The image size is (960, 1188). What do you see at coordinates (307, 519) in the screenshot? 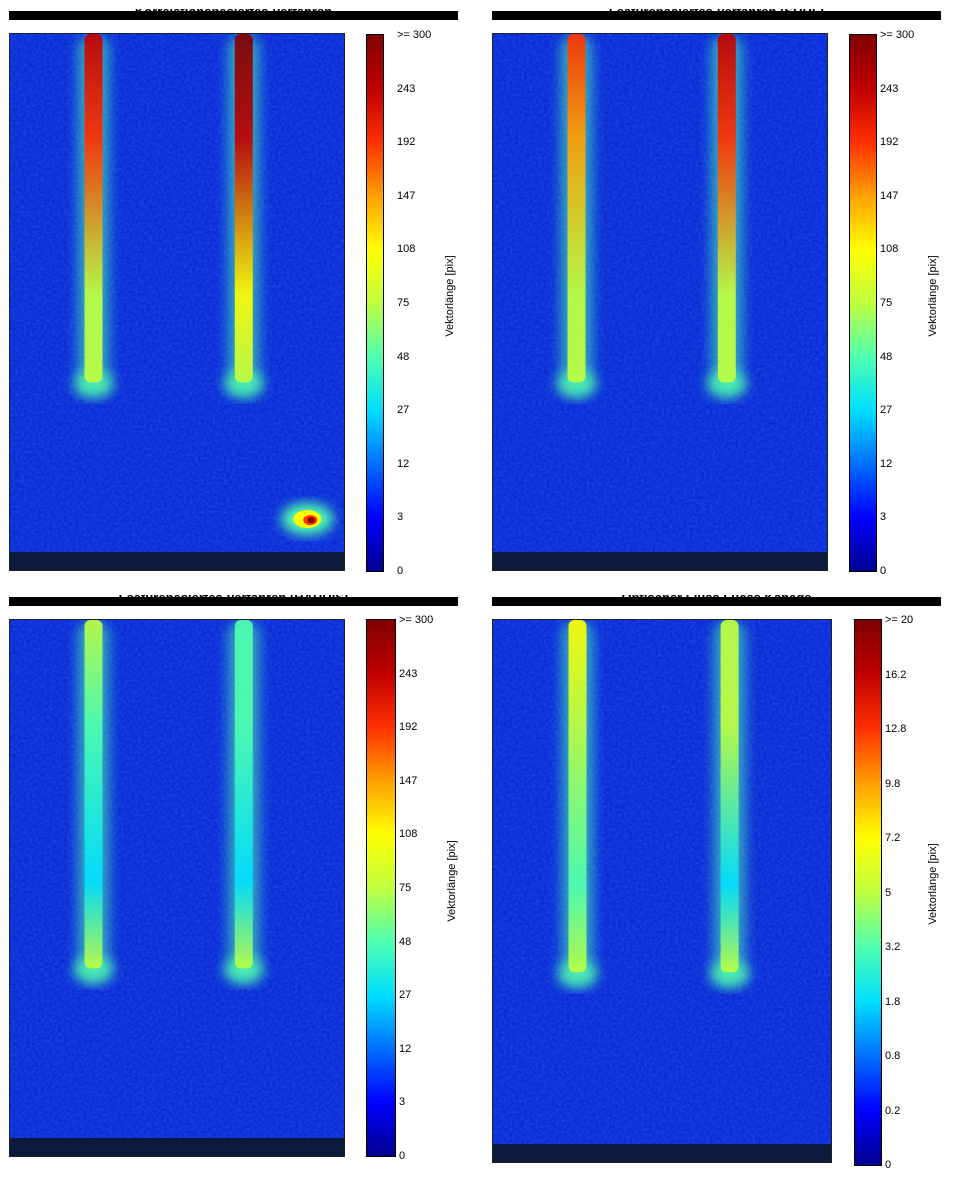
I see `hotspot` at bounding box center [307, 519].